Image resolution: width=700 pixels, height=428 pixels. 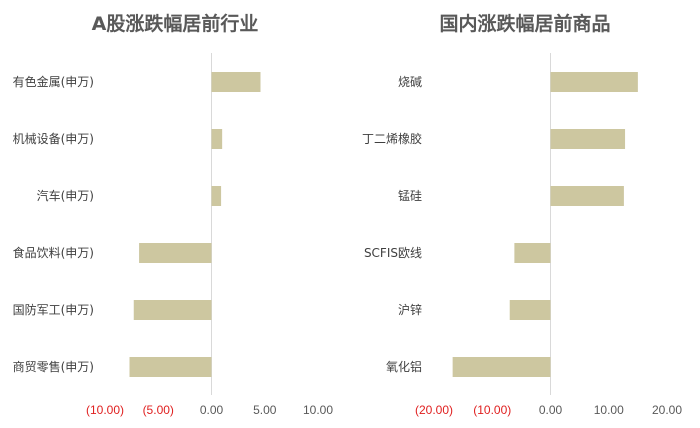 What do you see at coordinates (53, 138) in the screenshot?
I see `industry-category-label: 机械设备(申万)` at bounding box center [53, 138].